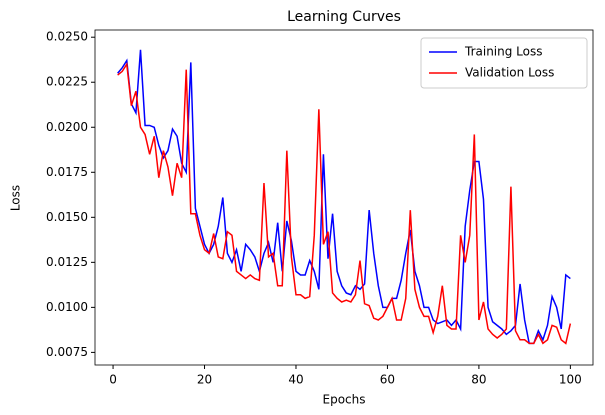  What do you see at coordinates (67, 307) in the screenshot?
I see `y-tick-label: 0.0100` at bounding box center [67, 307].